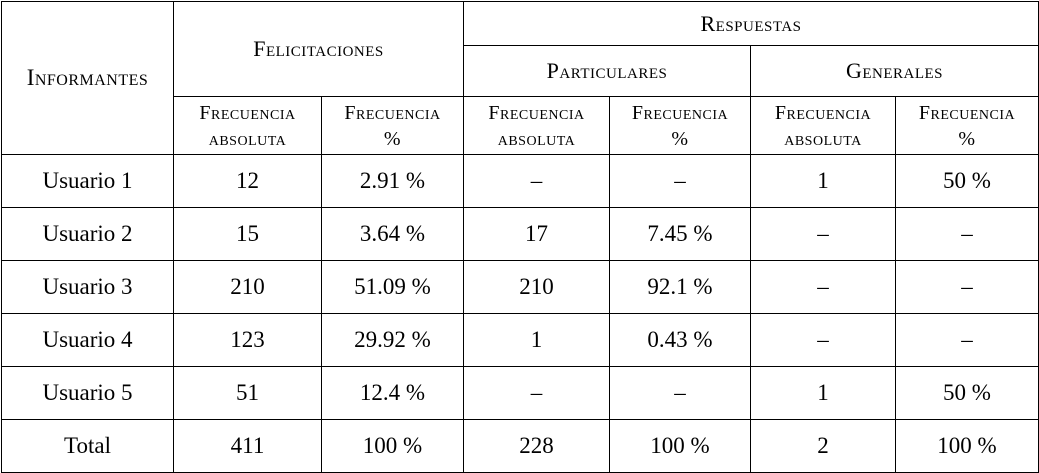 The width and height of the screenshot is (1039, 473). I want to click on cell-fel-abs: 123, so click(247, 340).